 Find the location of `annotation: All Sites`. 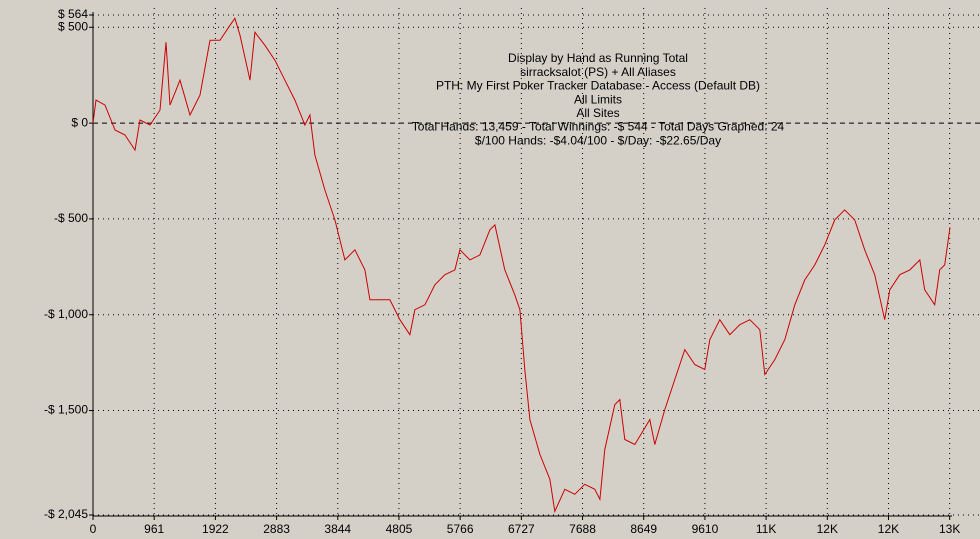

annotation: All Sites is located at coordinates (597, 113).